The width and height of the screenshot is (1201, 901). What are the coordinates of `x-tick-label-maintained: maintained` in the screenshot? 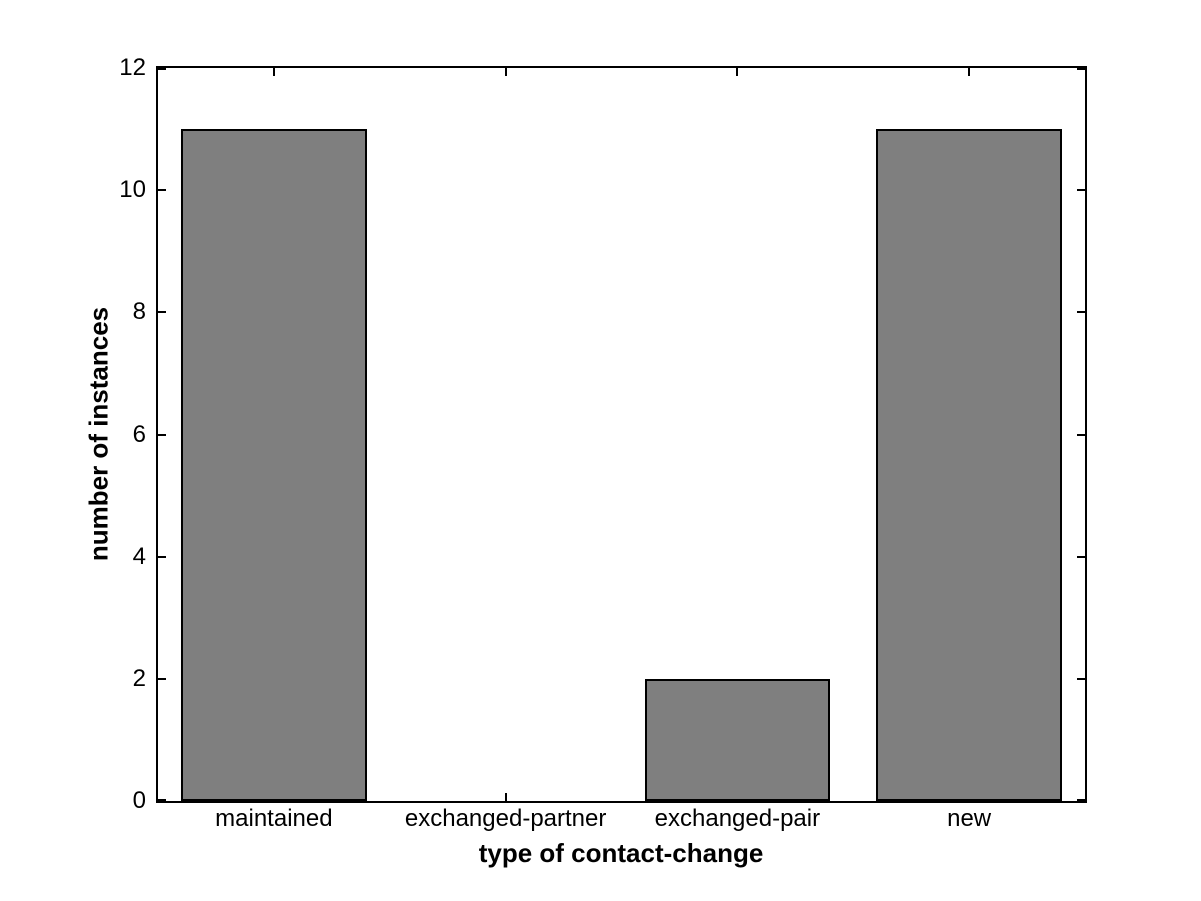 It's located at (274, 818).